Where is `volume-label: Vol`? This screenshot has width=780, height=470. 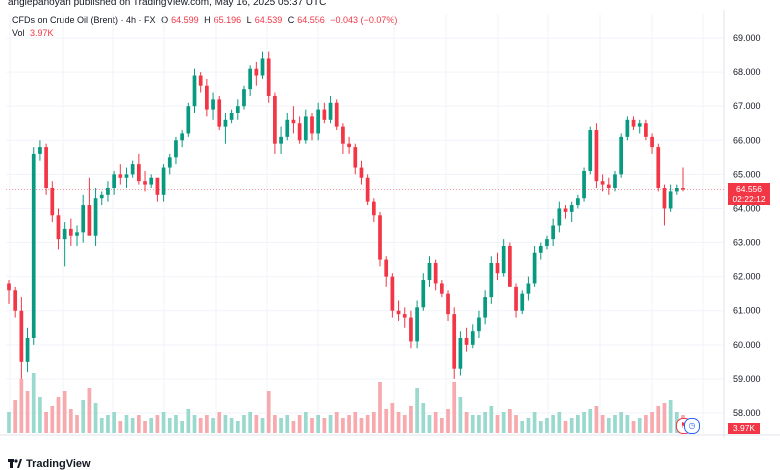 volume-label: Vol is located at coordinates (18, 33).